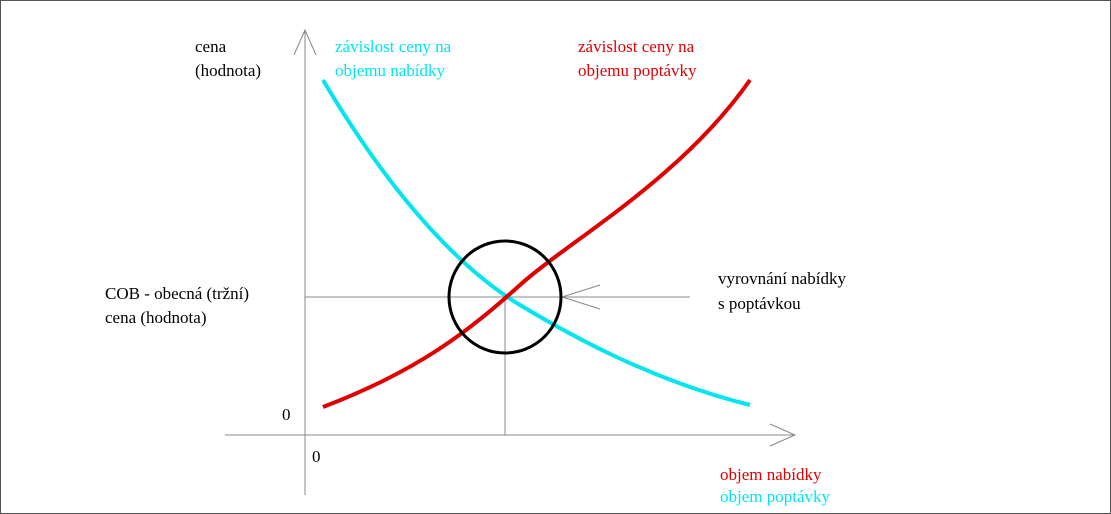  Describe the element at coordinates (228, 70) in the screenshot. I see `y-axis-label: (hodnota)` at that location.